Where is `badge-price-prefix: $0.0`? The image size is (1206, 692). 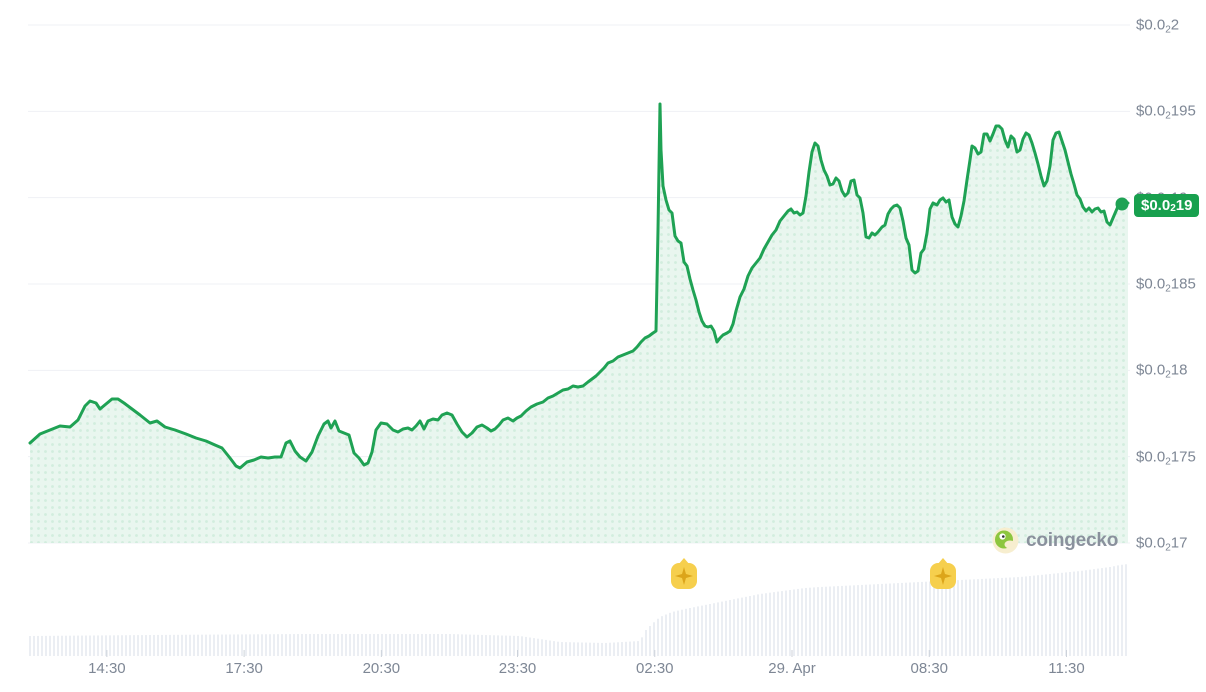
badge-price-prefix: $0.0 is located at coordinates (1156, 205).